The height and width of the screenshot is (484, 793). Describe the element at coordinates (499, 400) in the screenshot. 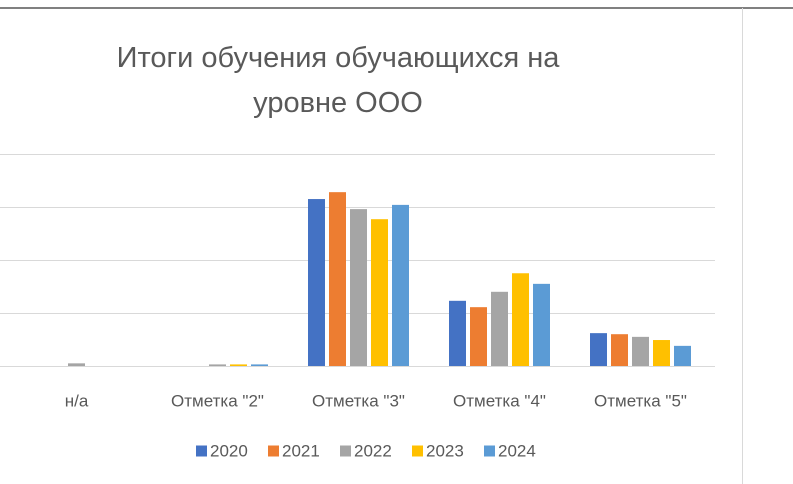

I see `x-tick-label: Отметка "4"` at that location.